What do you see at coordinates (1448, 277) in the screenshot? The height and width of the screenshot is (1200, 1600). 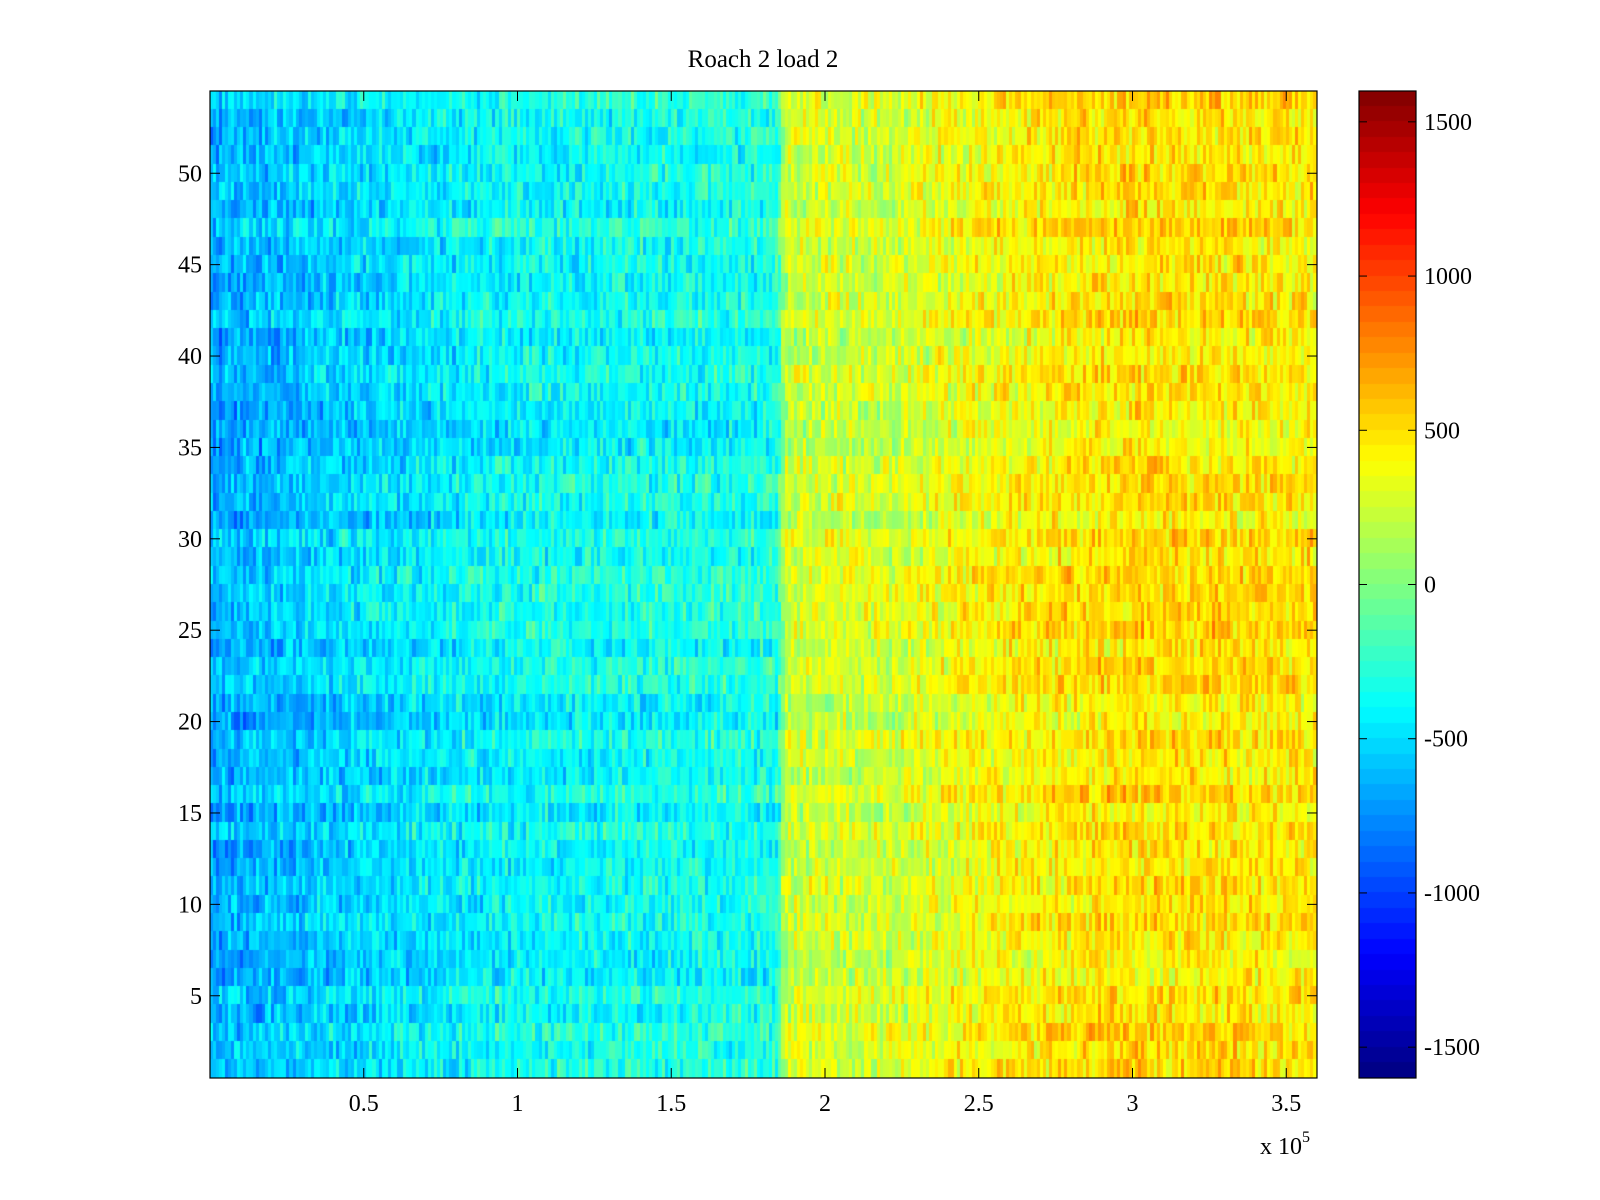 I see `colorbar-tick-label: 1000` at bounding box center [1448, 277].